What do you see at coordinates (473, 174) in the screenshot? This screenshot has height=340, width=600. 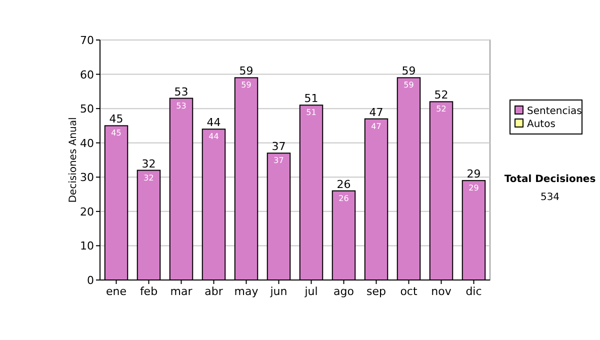 I see `total-label: 29` at bounding box center [473, 174].